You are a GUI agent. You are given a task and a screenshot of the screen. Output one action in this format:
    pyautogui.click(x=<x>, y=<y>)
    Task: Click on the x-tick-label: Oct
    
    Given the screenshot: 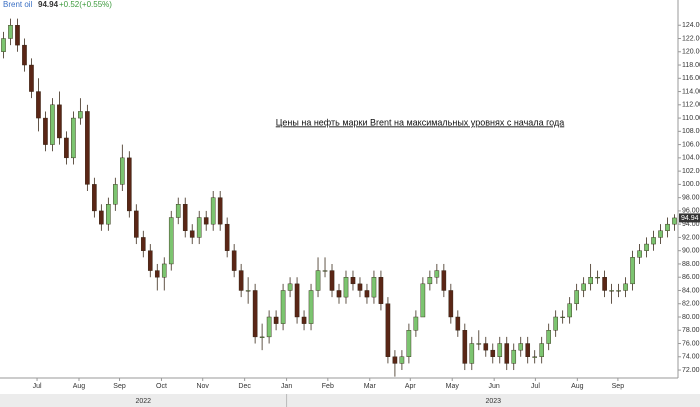 What is the action you would take?
    pyautogui.click(x=161, y=386)
    